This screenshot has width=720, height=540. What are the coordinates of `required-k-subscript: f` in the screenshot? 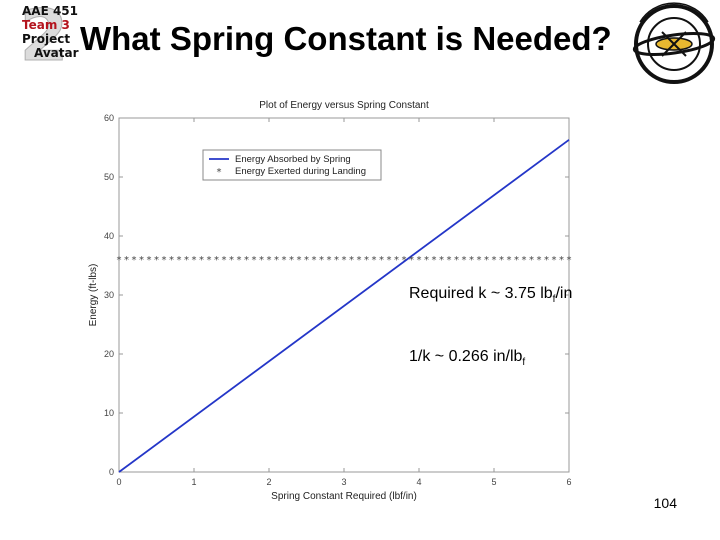 It's located at (554, 300).